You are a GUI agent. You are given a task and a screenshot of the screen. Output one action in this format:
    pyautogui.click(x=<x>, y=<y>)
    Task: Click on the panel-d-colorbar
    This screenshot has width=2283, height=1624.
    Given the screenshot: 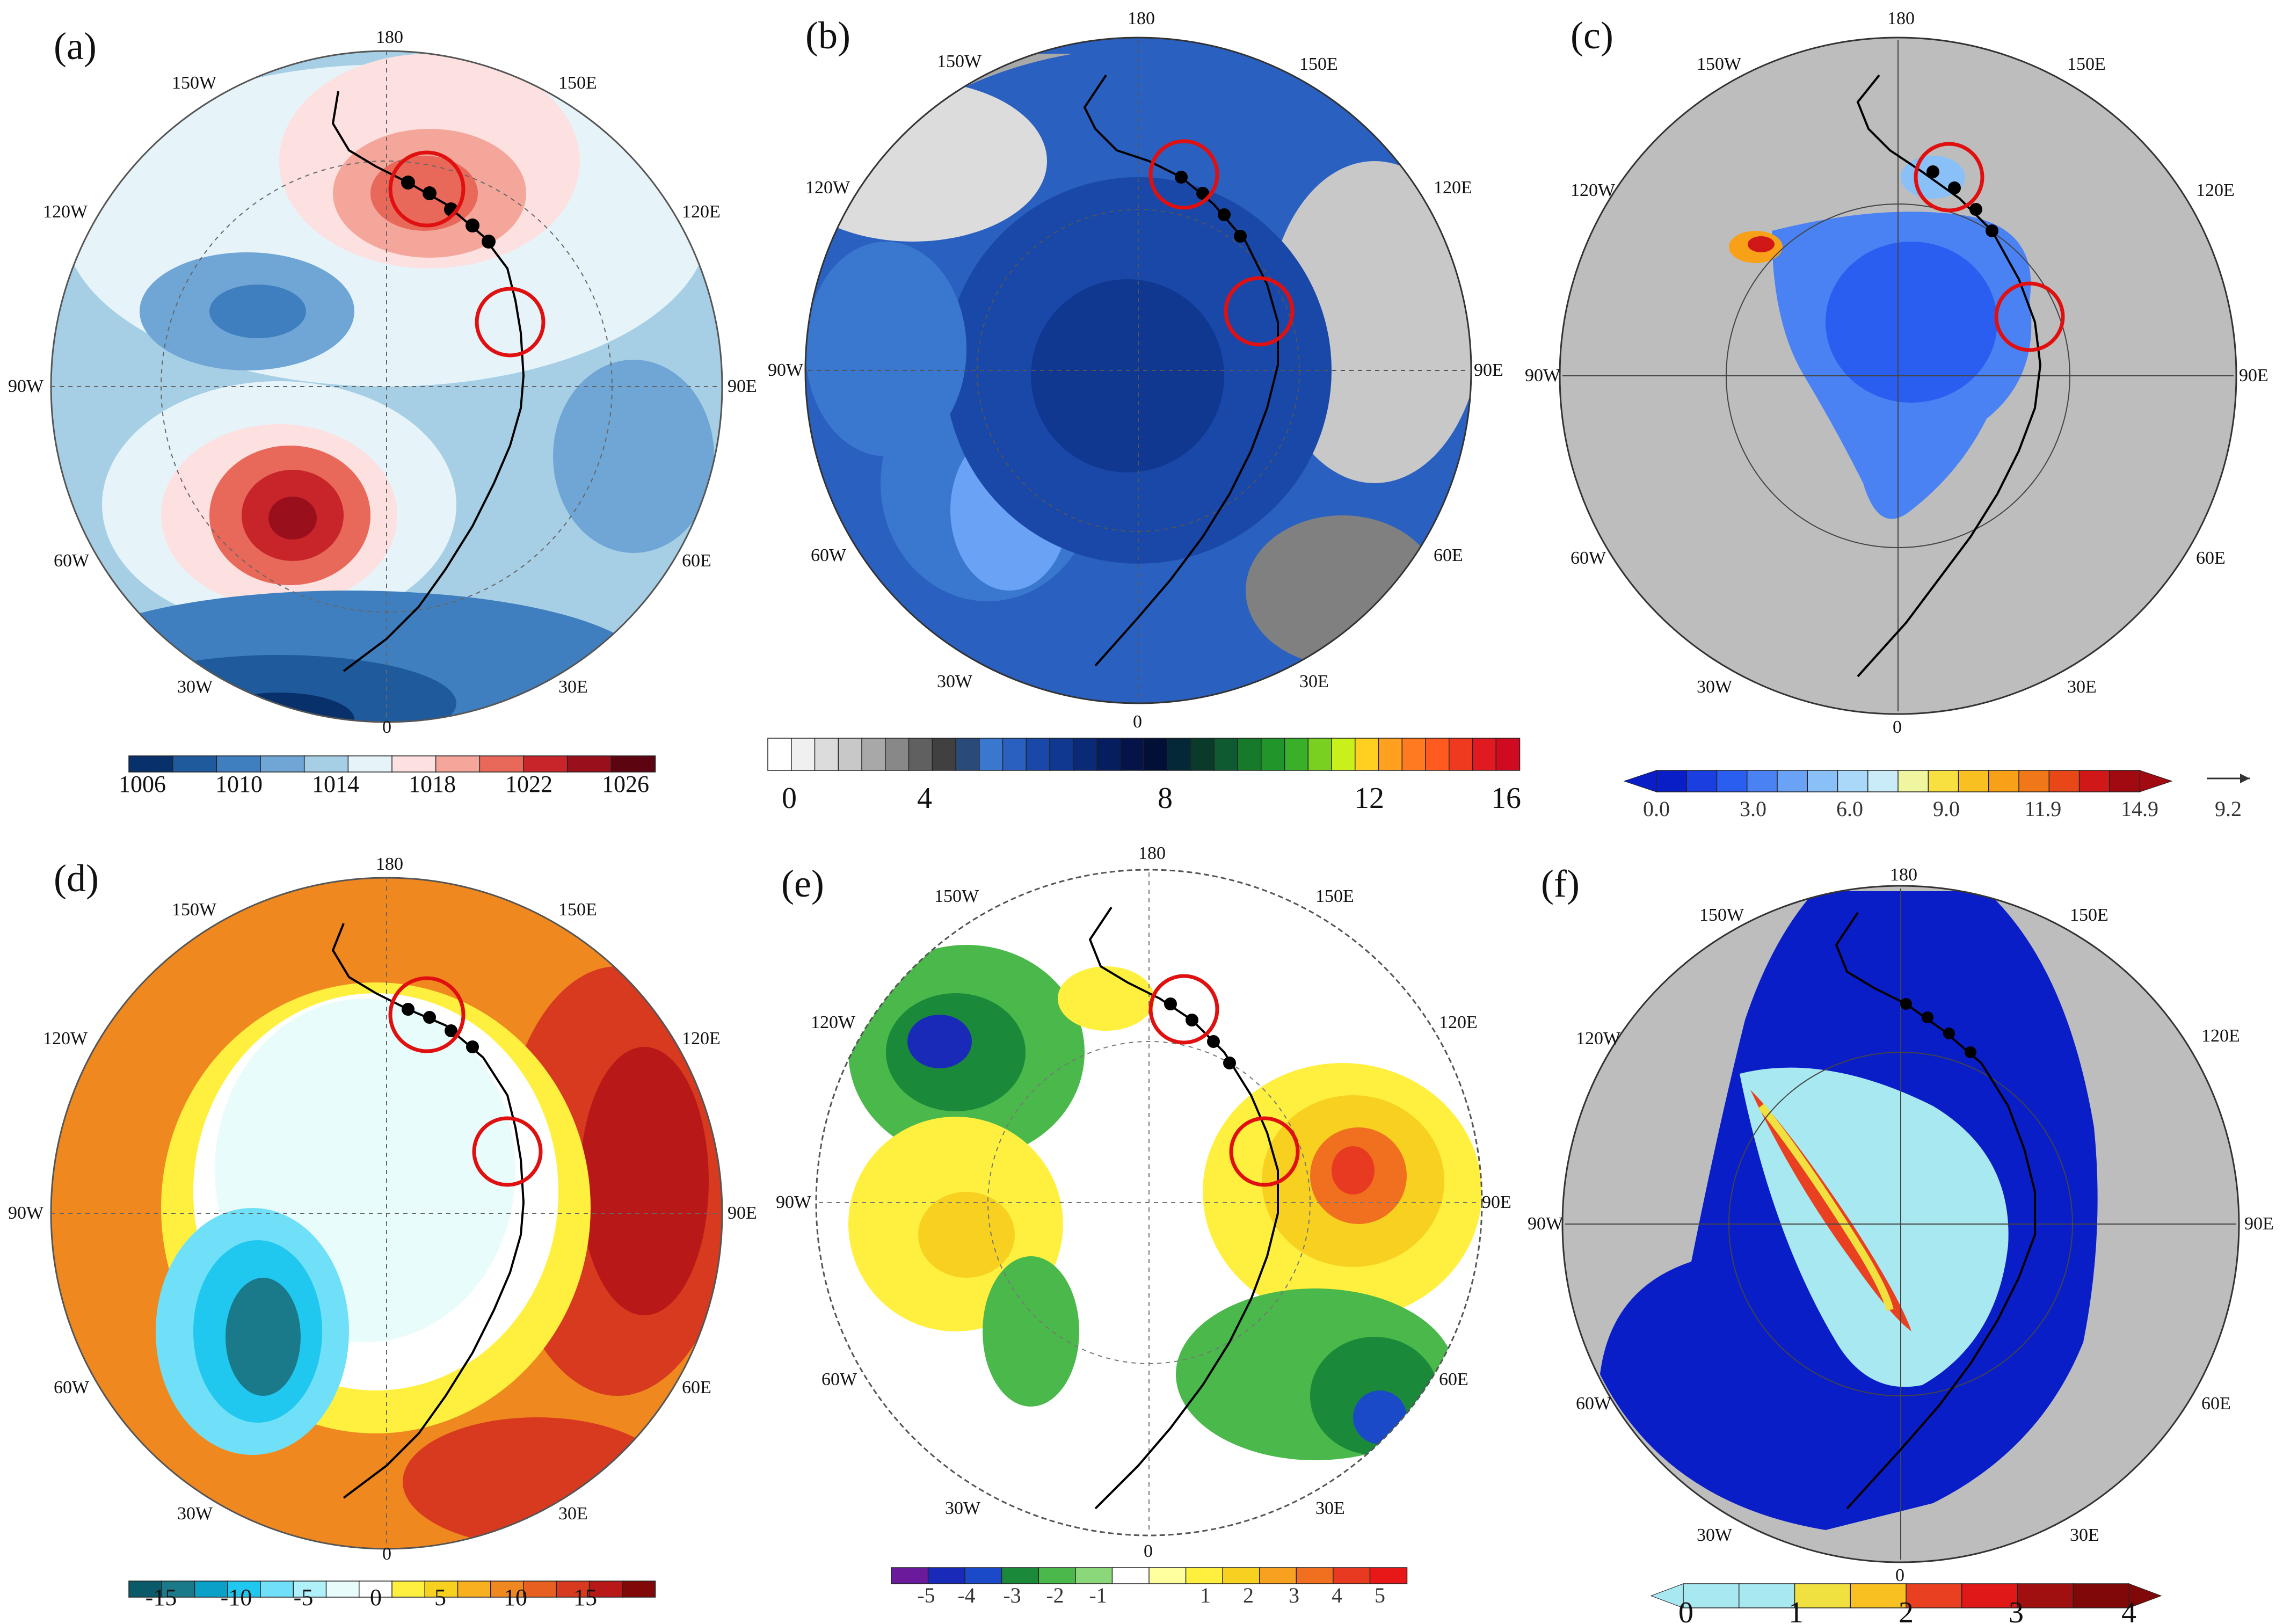 What is the action you would take?
    pyautogui.click(x=392, y=1589)
    